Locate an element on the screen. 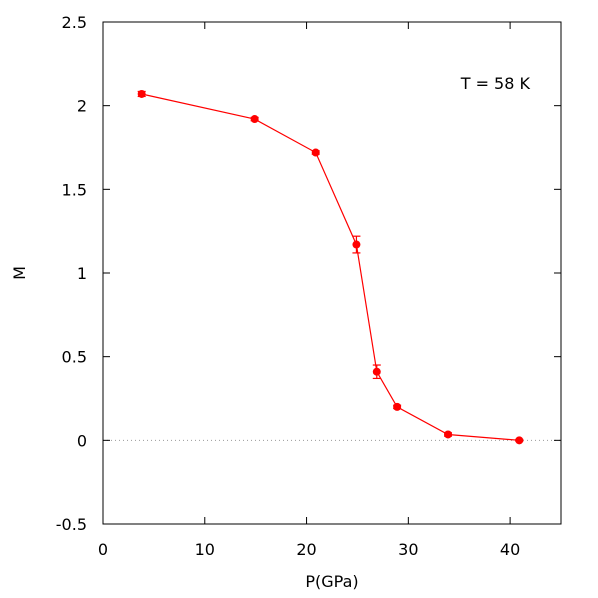 This screenshot has width=598, height=598. y-axis-title: M is located at coordinates (19, 273).